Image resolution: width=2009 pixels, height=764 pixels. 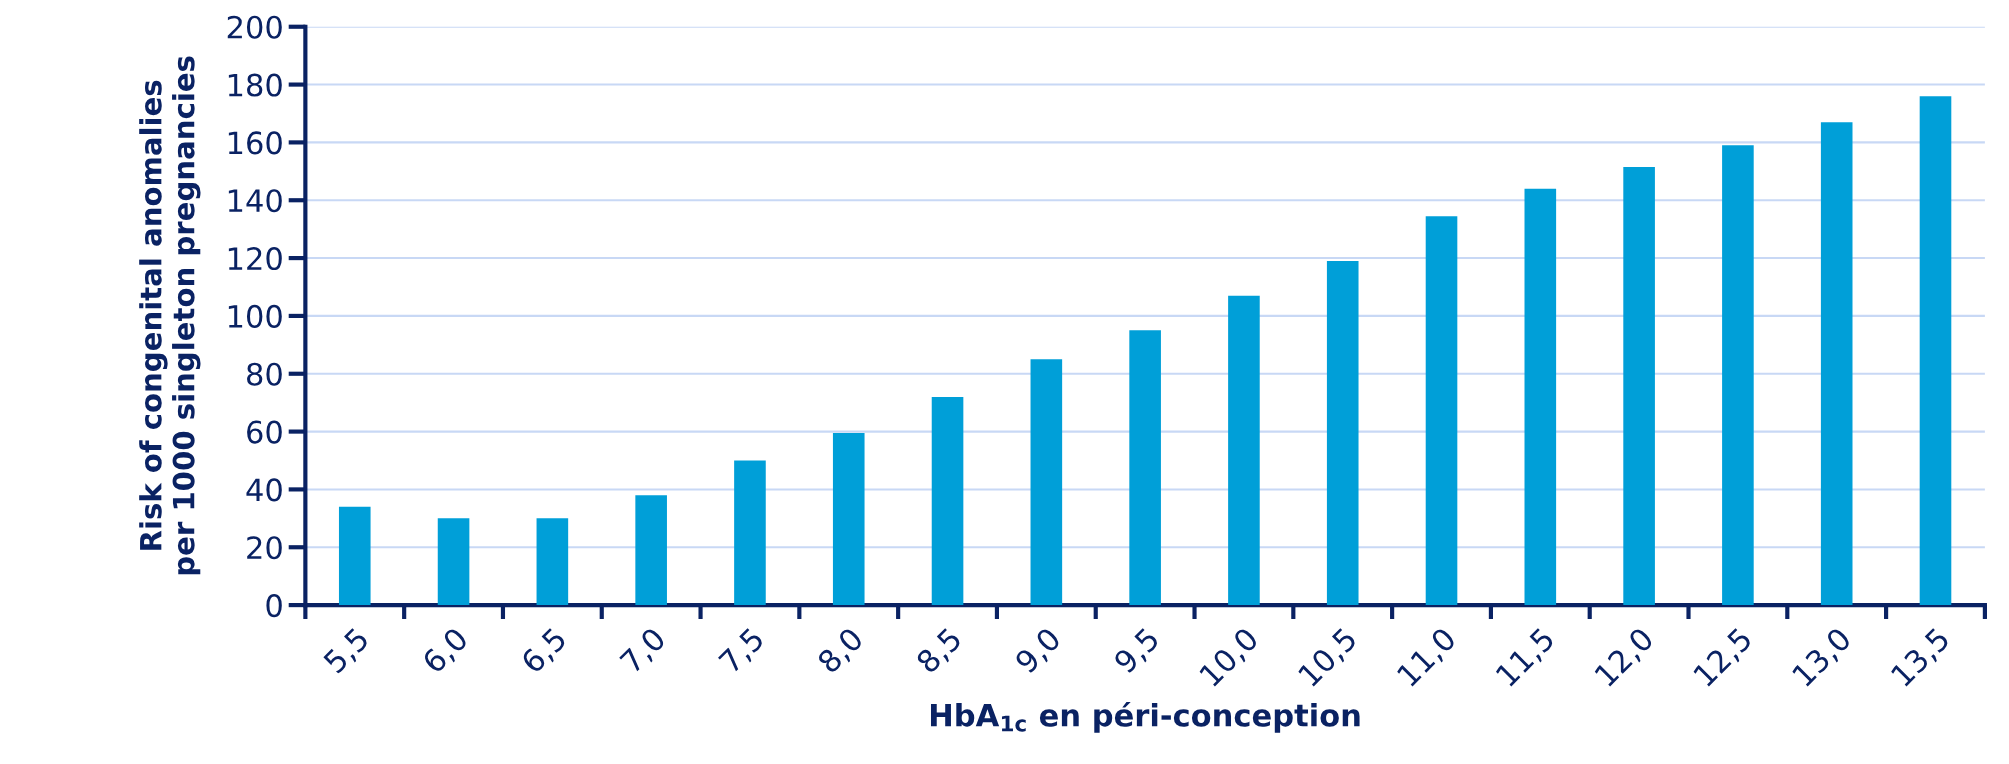 What do you see at coordinates (254, 27) in the screenshot?
I see `y-tick-label: 200` at bounding box center [254, 27].